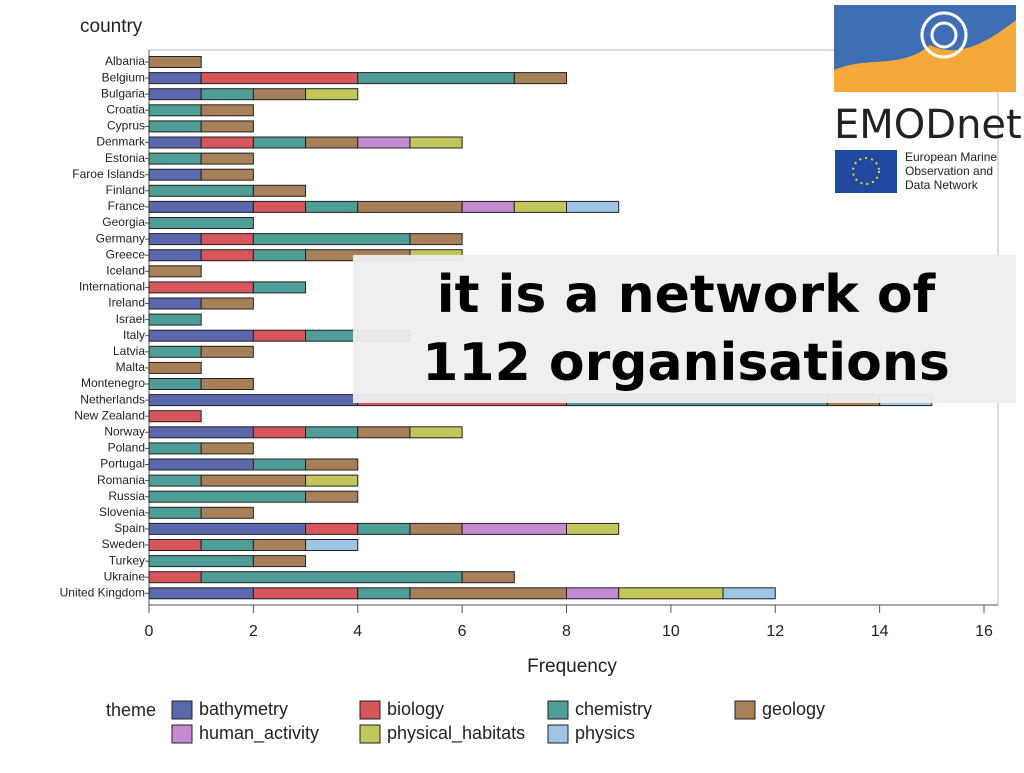 The image size is (1024, 773). What do you see at coordinates (415, 709) in the screenshot?
I see `legend-label: biology` at bounding box center [415, 709].